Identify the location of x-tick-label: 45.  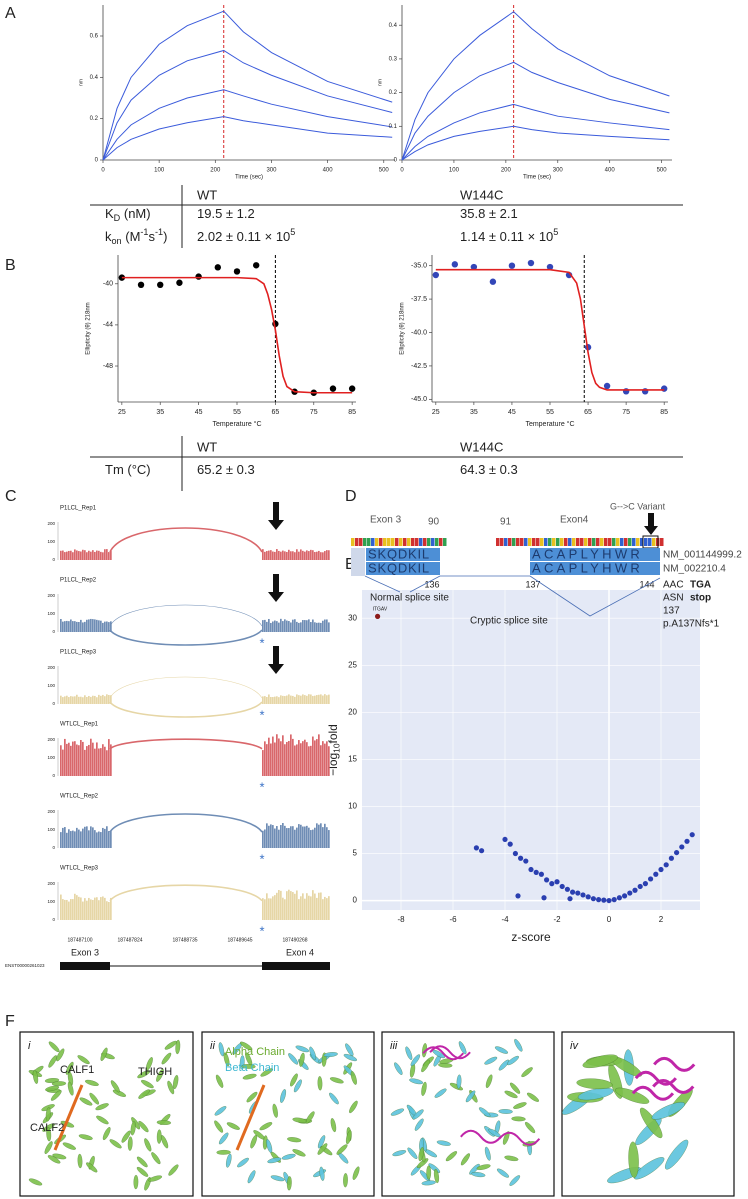
(512, 412).